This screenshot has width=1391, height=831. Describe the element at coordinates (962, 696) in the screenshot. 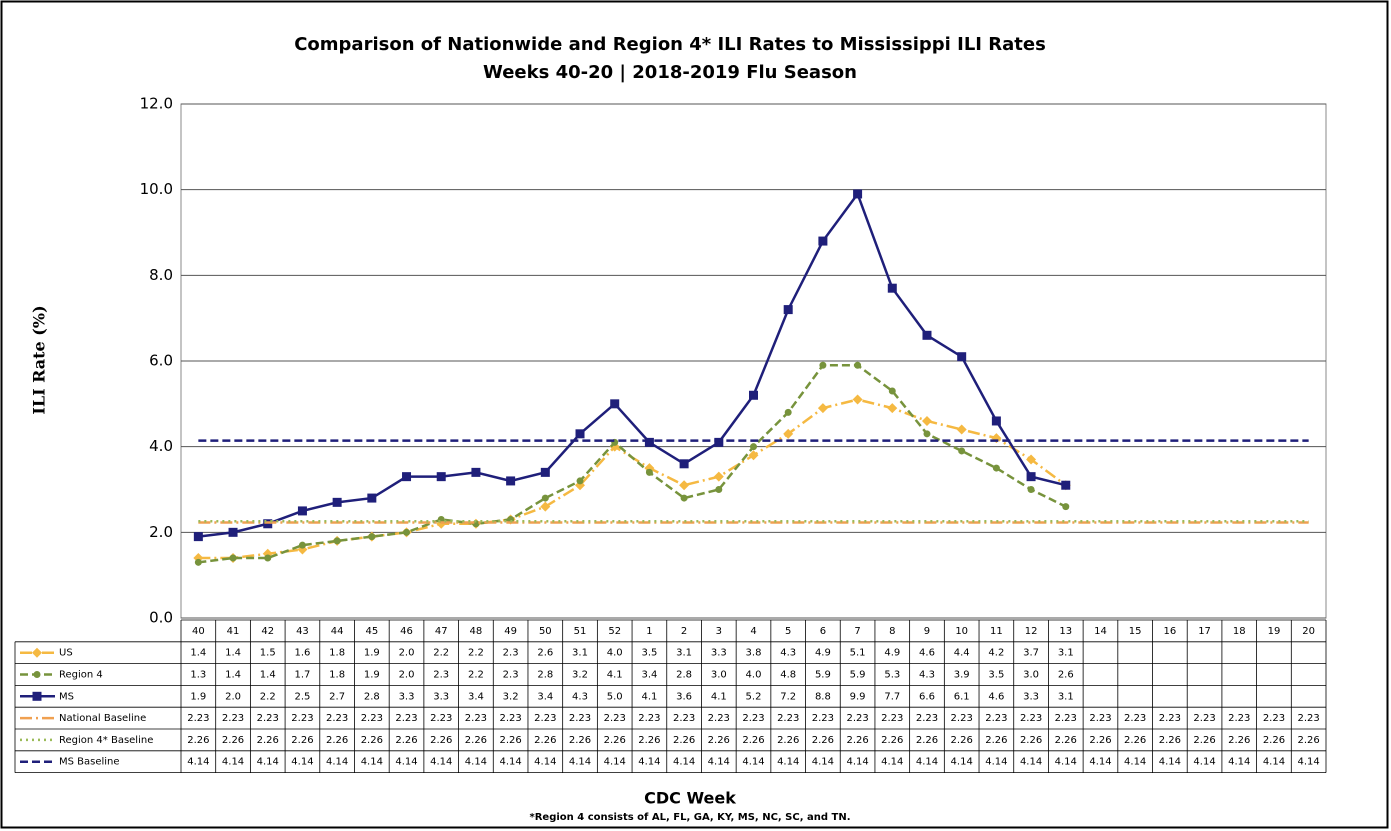

I see `table-value: 6.1` at that location.